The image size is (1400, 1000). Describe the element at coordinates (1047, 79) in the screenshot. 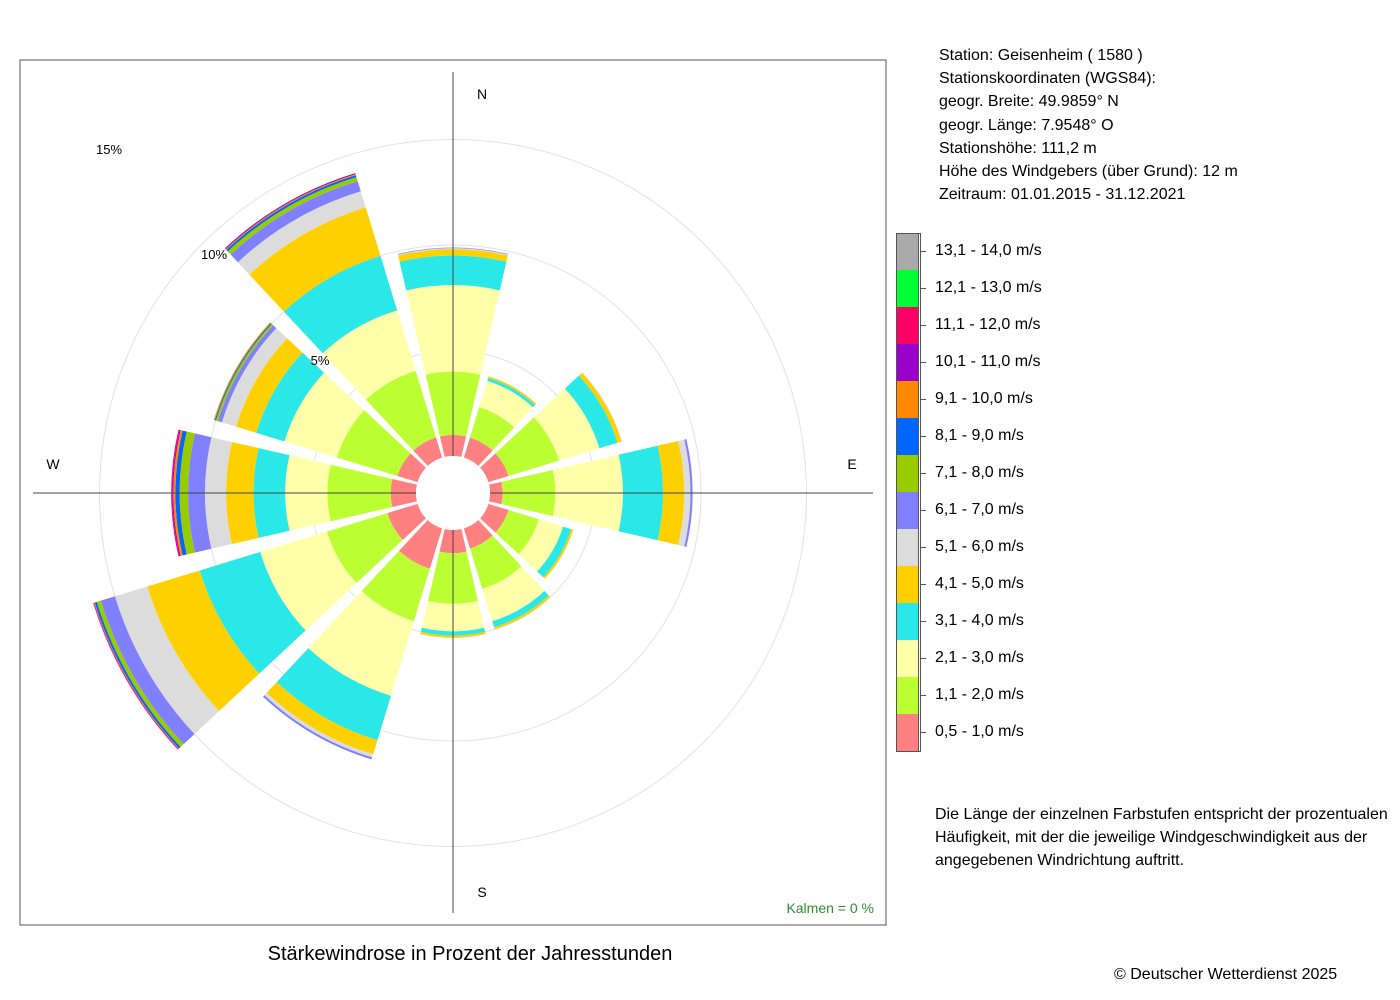

I see `station-coordinates-heading: Stationskoordinaten (WGS84):` at that location.